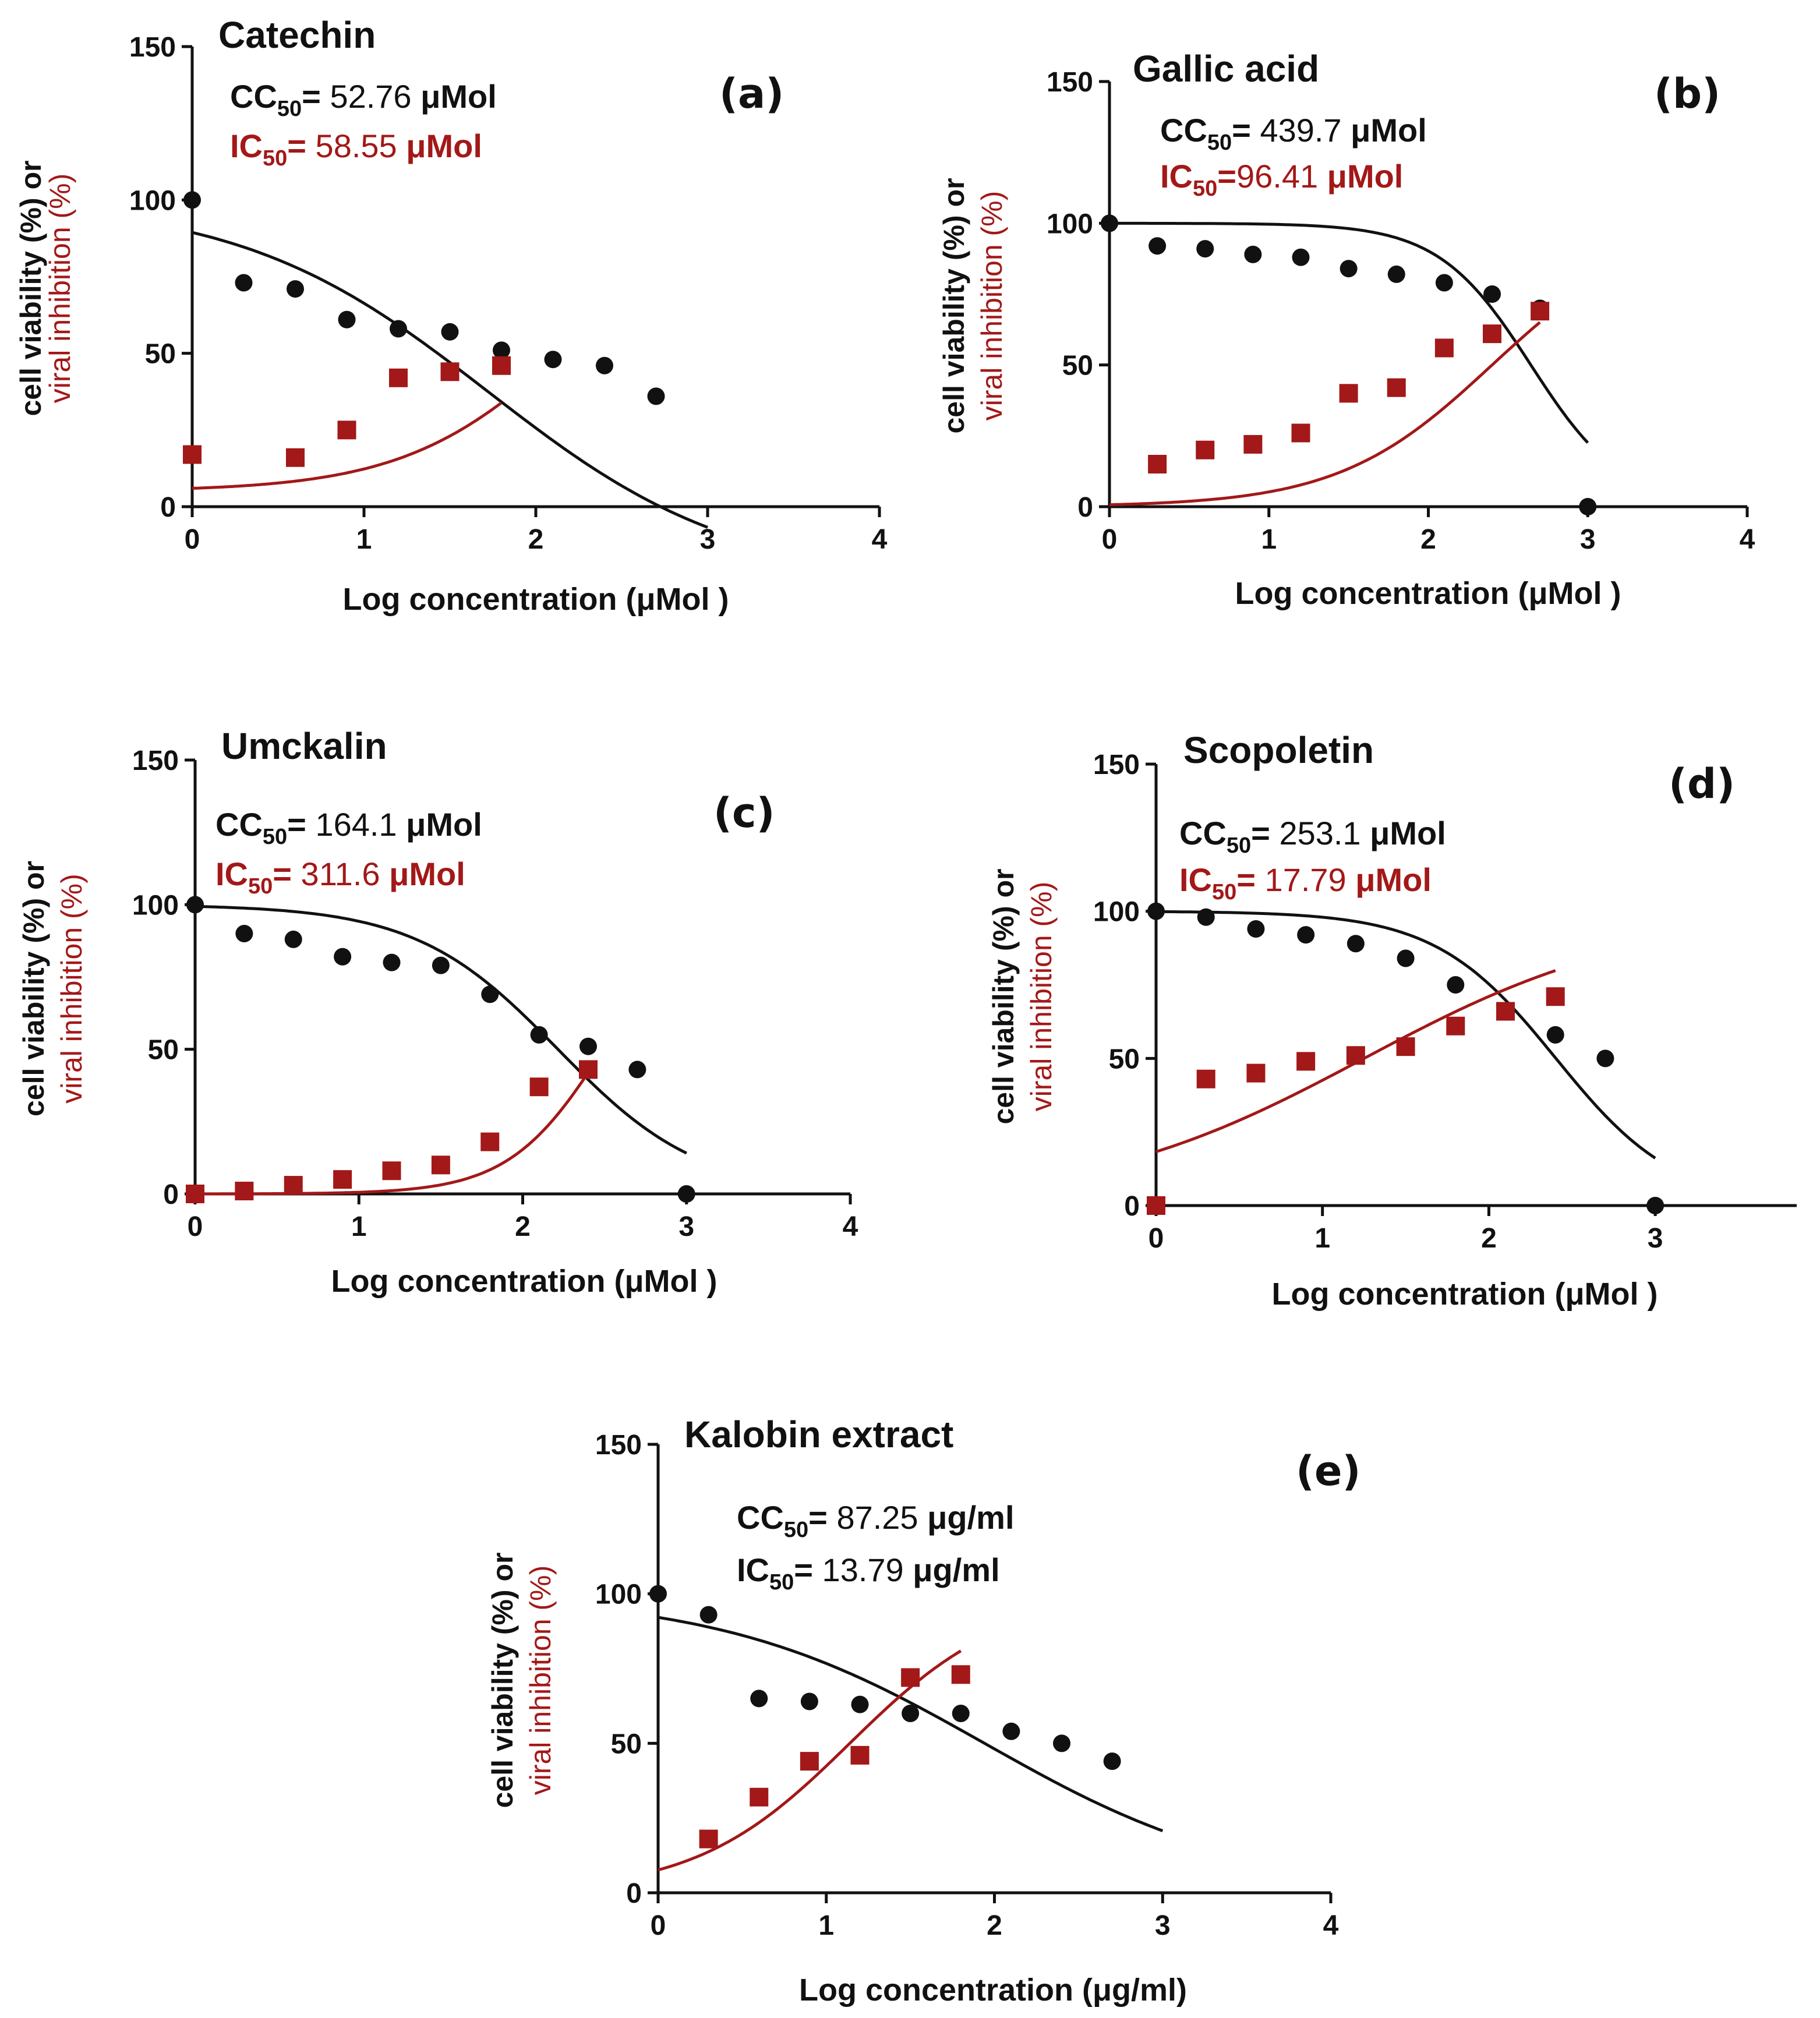 Image resolution: width=1820 pixels, height=2018 pixels. Describe the element at coordinates (876, 1520) in the screenshot. I see `cc50-annotation: CC50= 87.25 μg/ml` at that location.